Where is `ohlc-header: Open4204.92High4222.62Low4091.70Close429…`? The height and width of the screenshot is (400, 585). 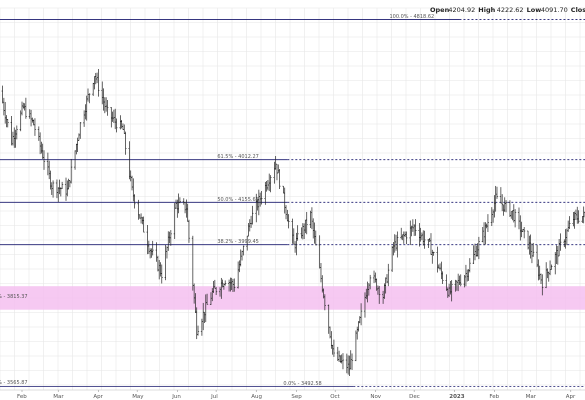 ohlc-header: Open4204.92High4222.62Low4091.70Close429… is located at coordinates (507, 10).